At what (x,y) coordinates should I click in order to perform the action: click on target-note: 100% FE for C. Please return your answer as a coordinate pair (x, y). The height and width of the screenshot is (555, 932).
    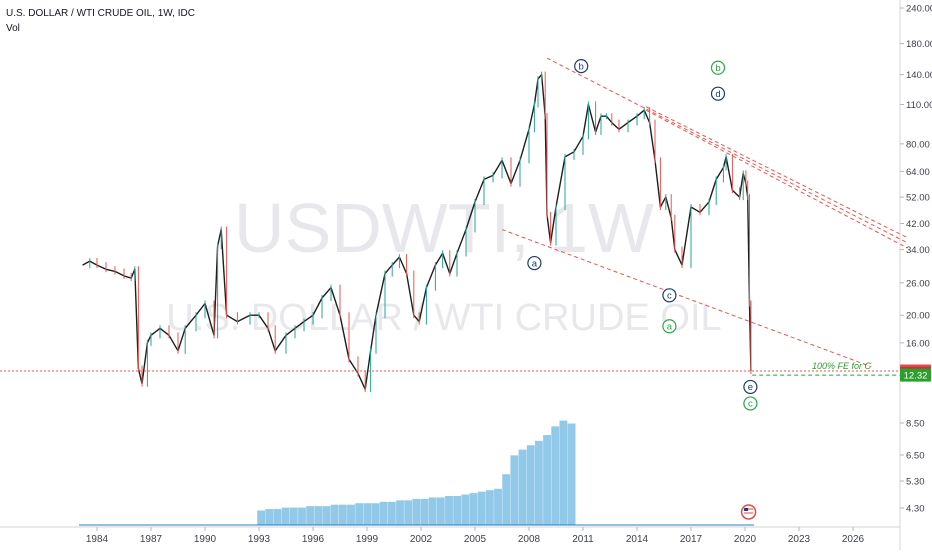
    Looking at the image, I should click on (842, 366).